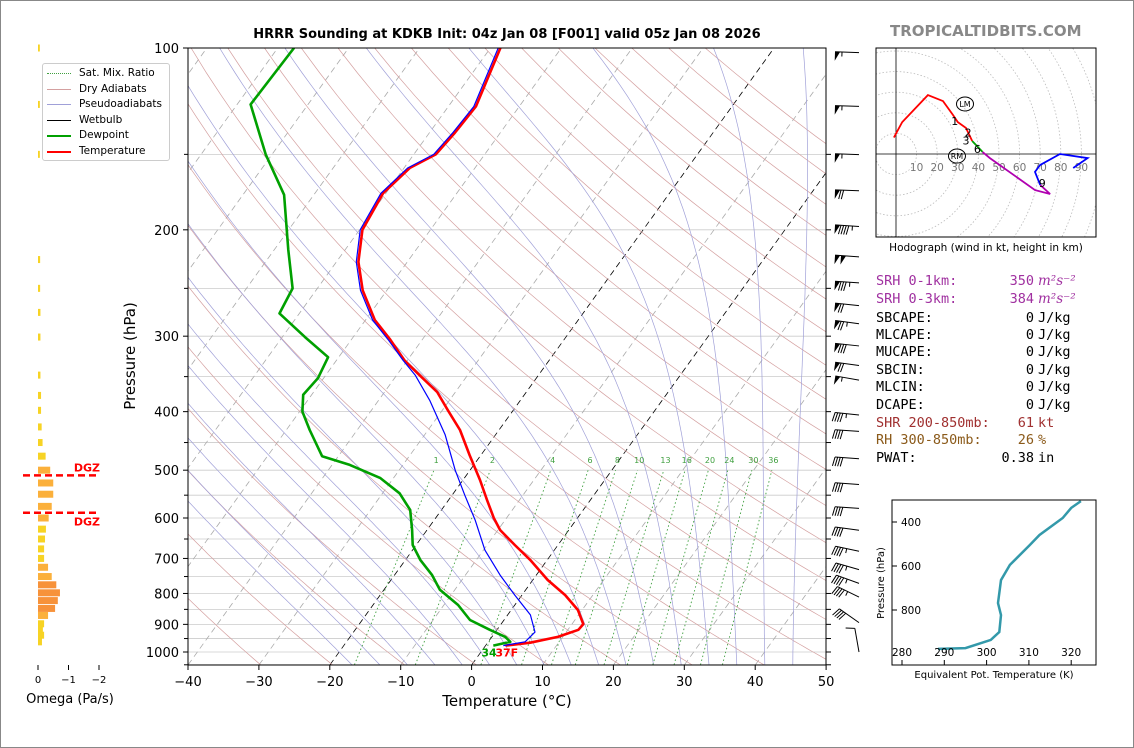 The width and height of the screenshot is (1134, 748). What do you see at coordinates (1040, 168) in the screenshot?
I see `hodograph-ring-label: 70` at bounding box center [1040, 168].